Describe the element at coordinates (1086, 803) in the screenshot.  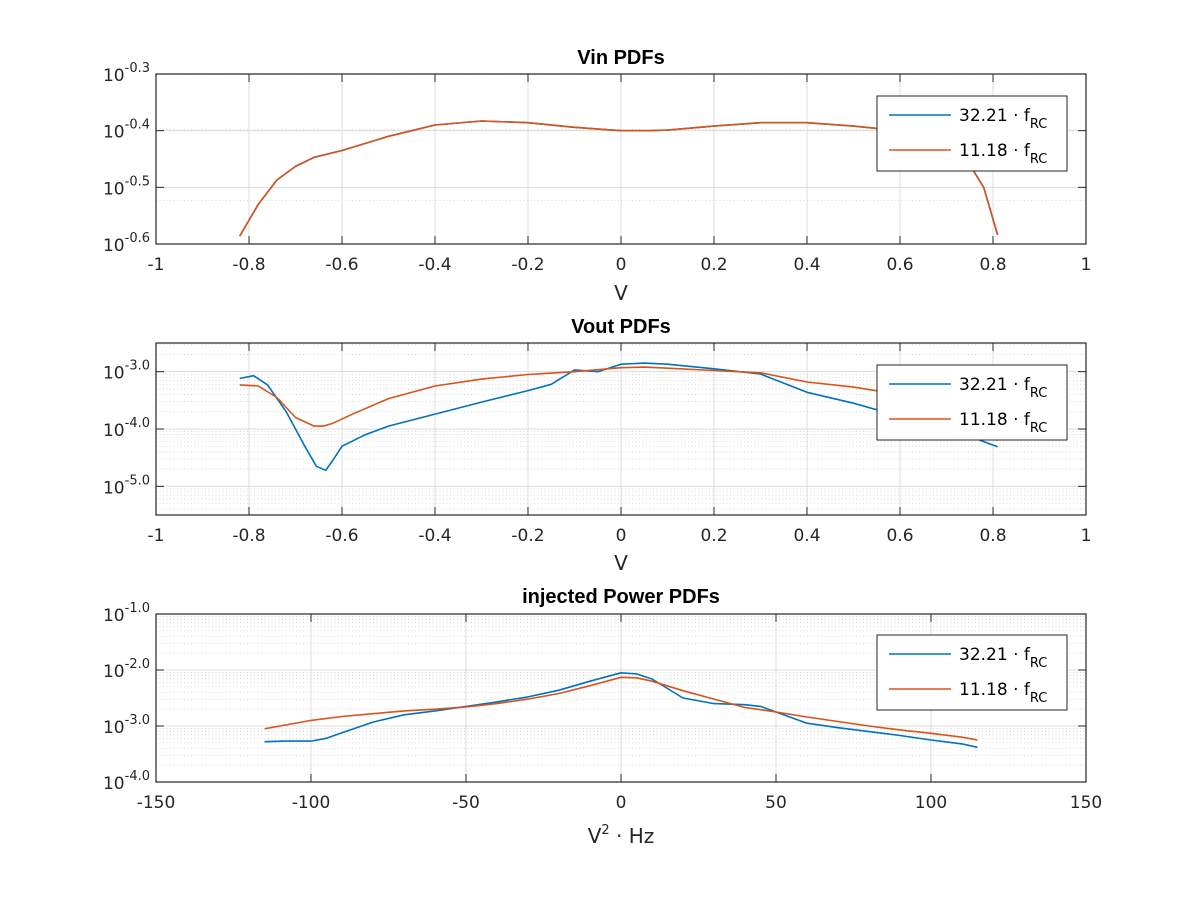
I see `x-tick-label: 150` at that location.